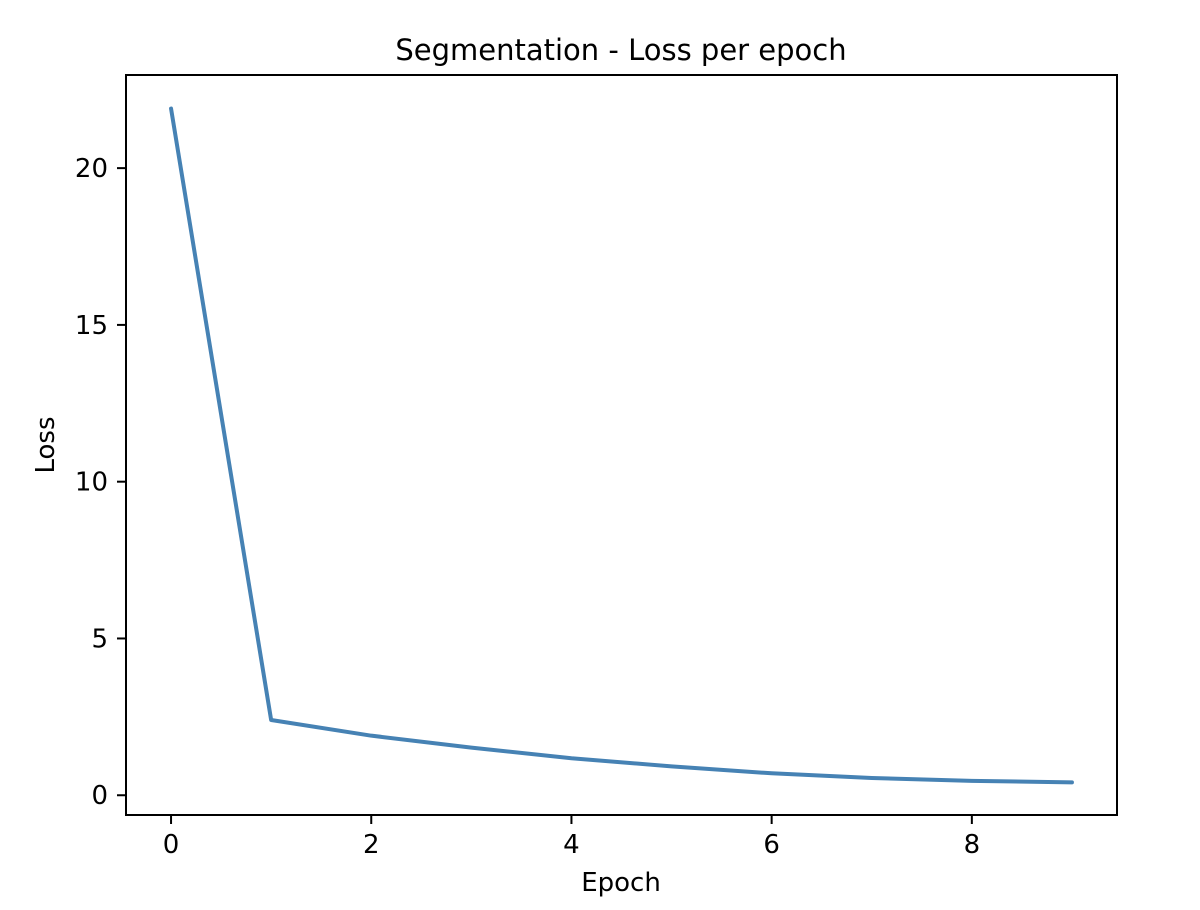 Image resolution: width=1200 pixels, height=910 pixels. I want to click on y-tick-label: 20, so click(91, 169).